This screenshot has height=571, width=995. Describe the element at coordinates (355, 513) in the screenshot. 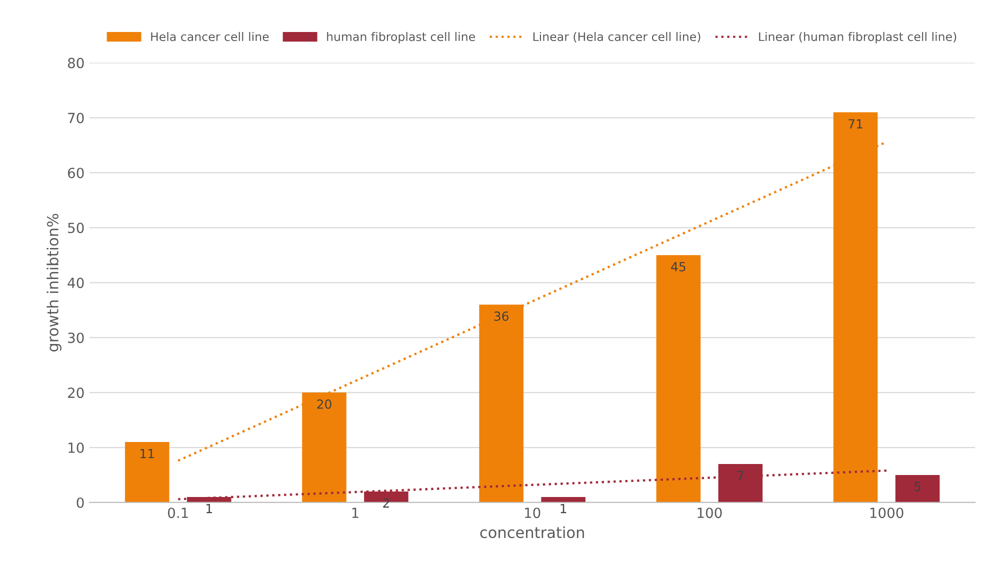

I see `x-tick-label: 1` at that location.